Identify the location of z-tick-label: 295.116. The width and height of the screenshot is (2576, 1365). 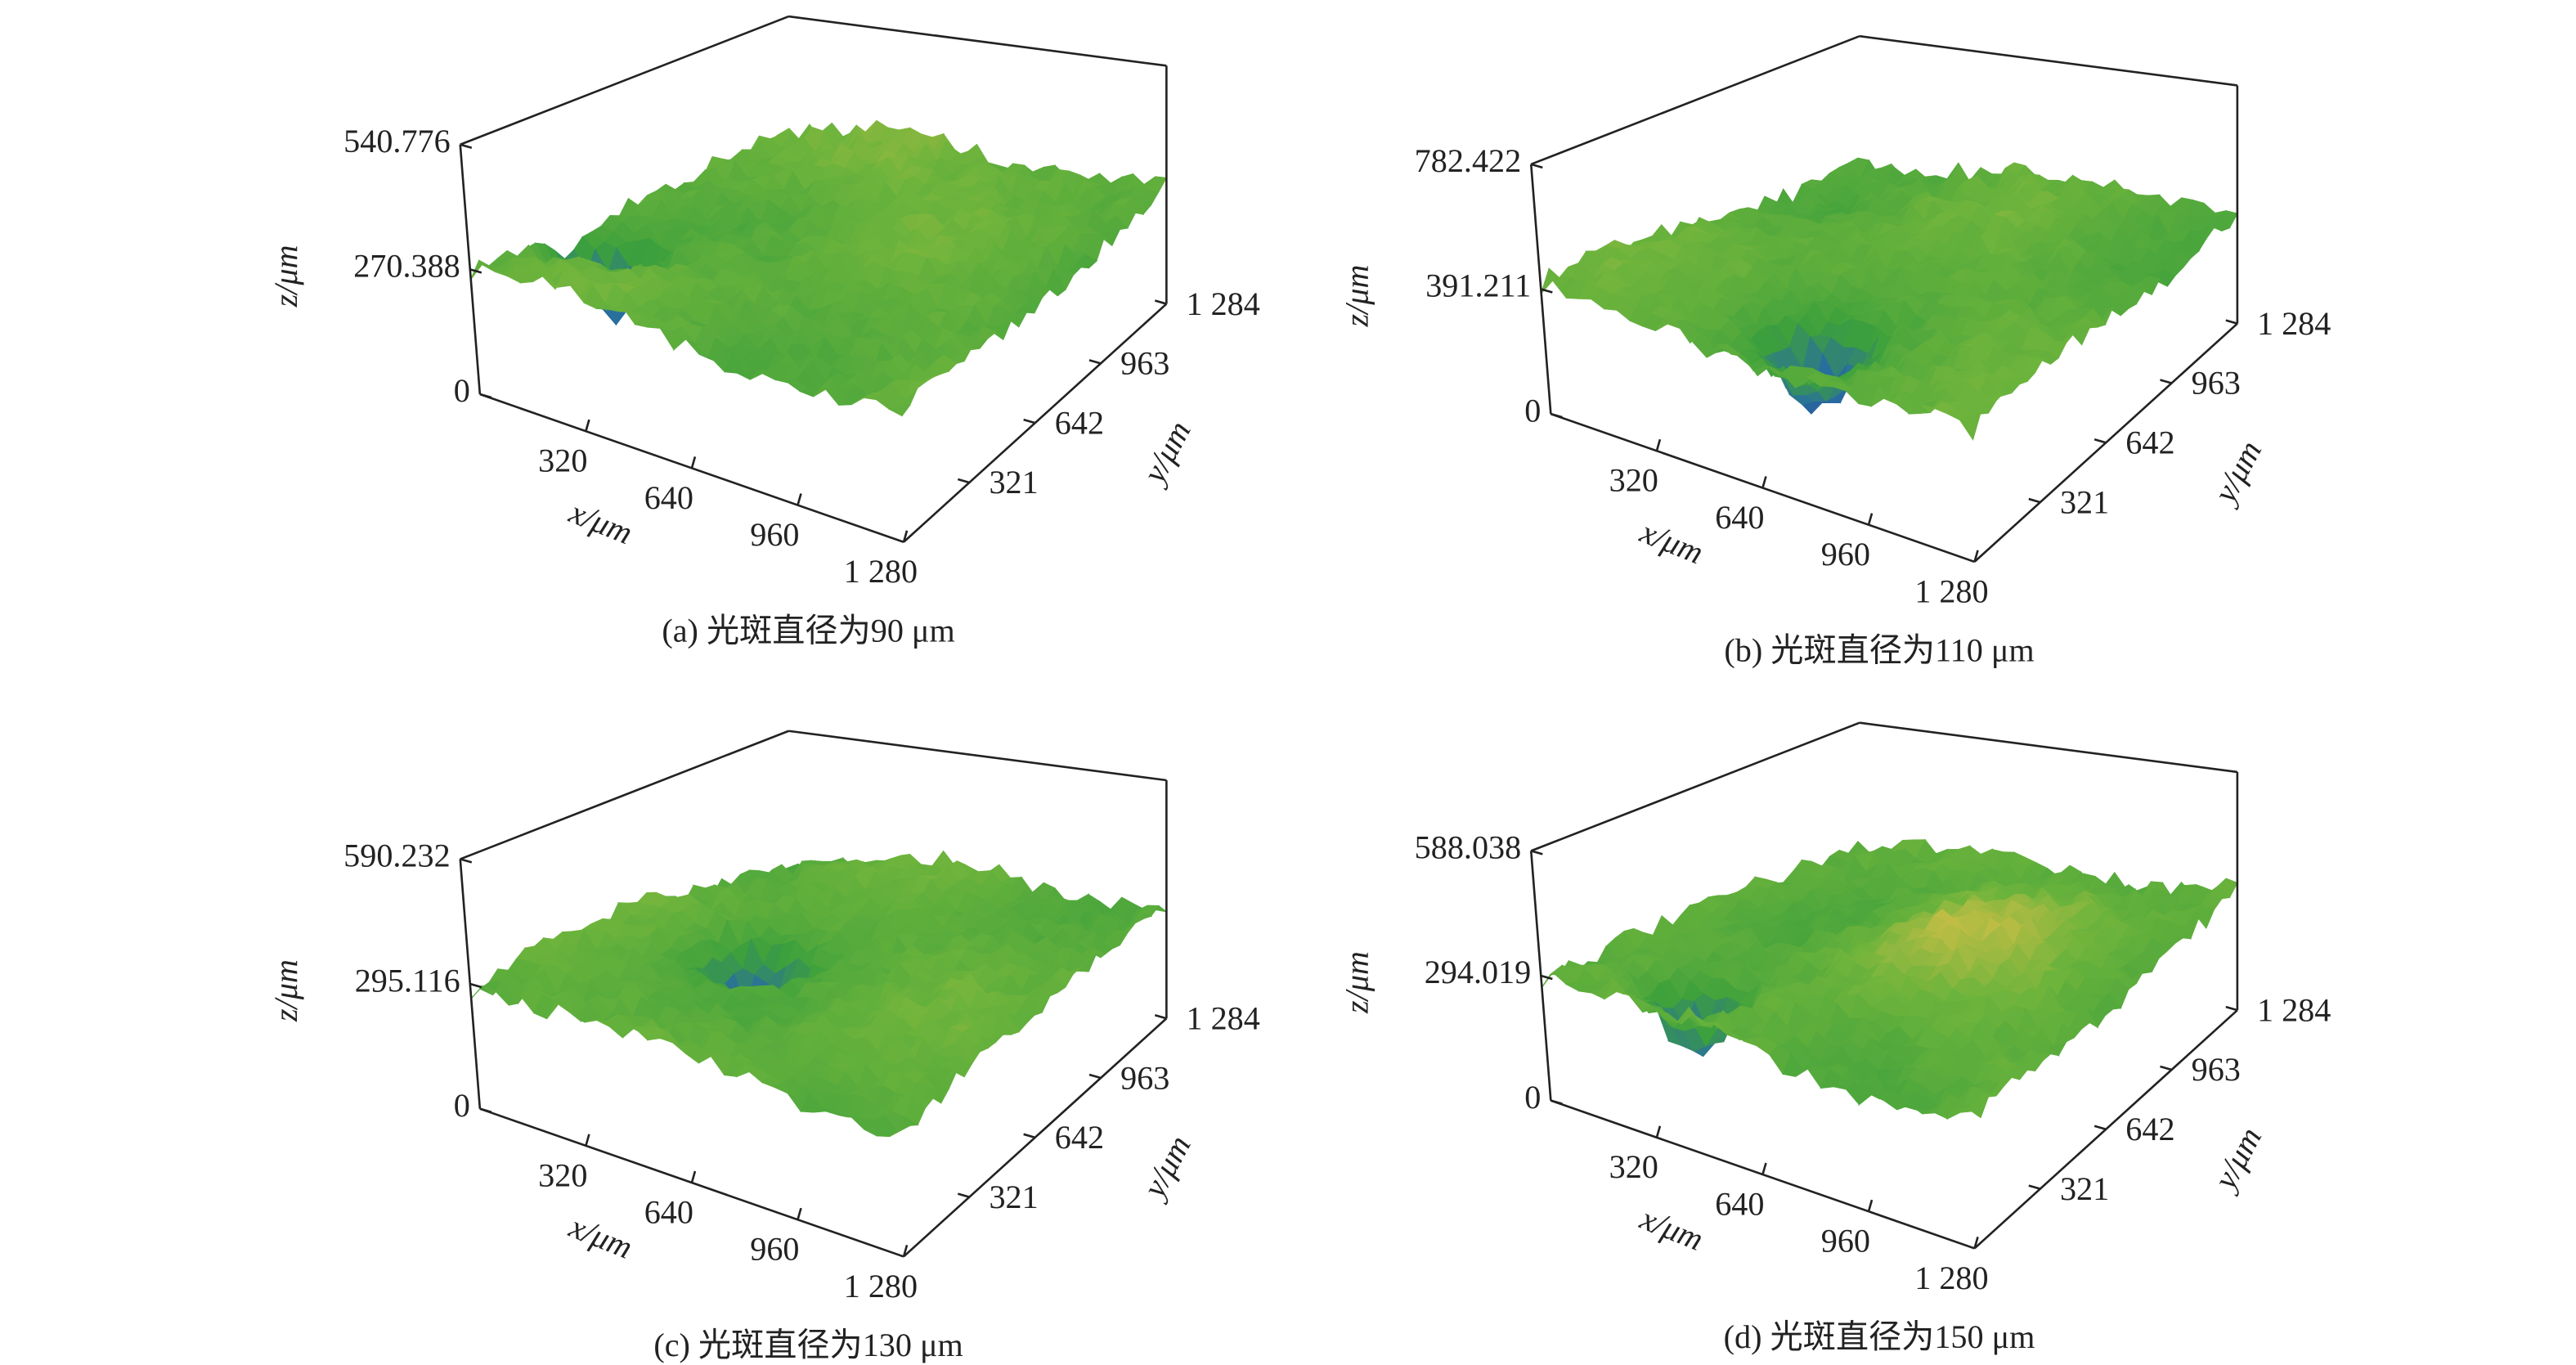
(408, 980).